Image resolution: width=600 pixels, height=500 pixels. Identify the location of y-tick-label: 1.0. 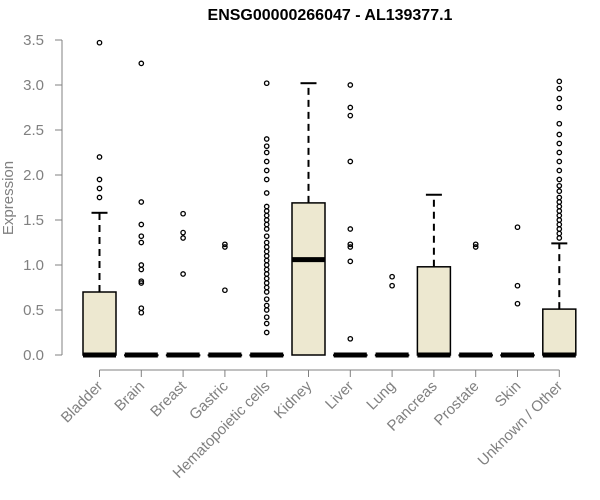
(33, 265).